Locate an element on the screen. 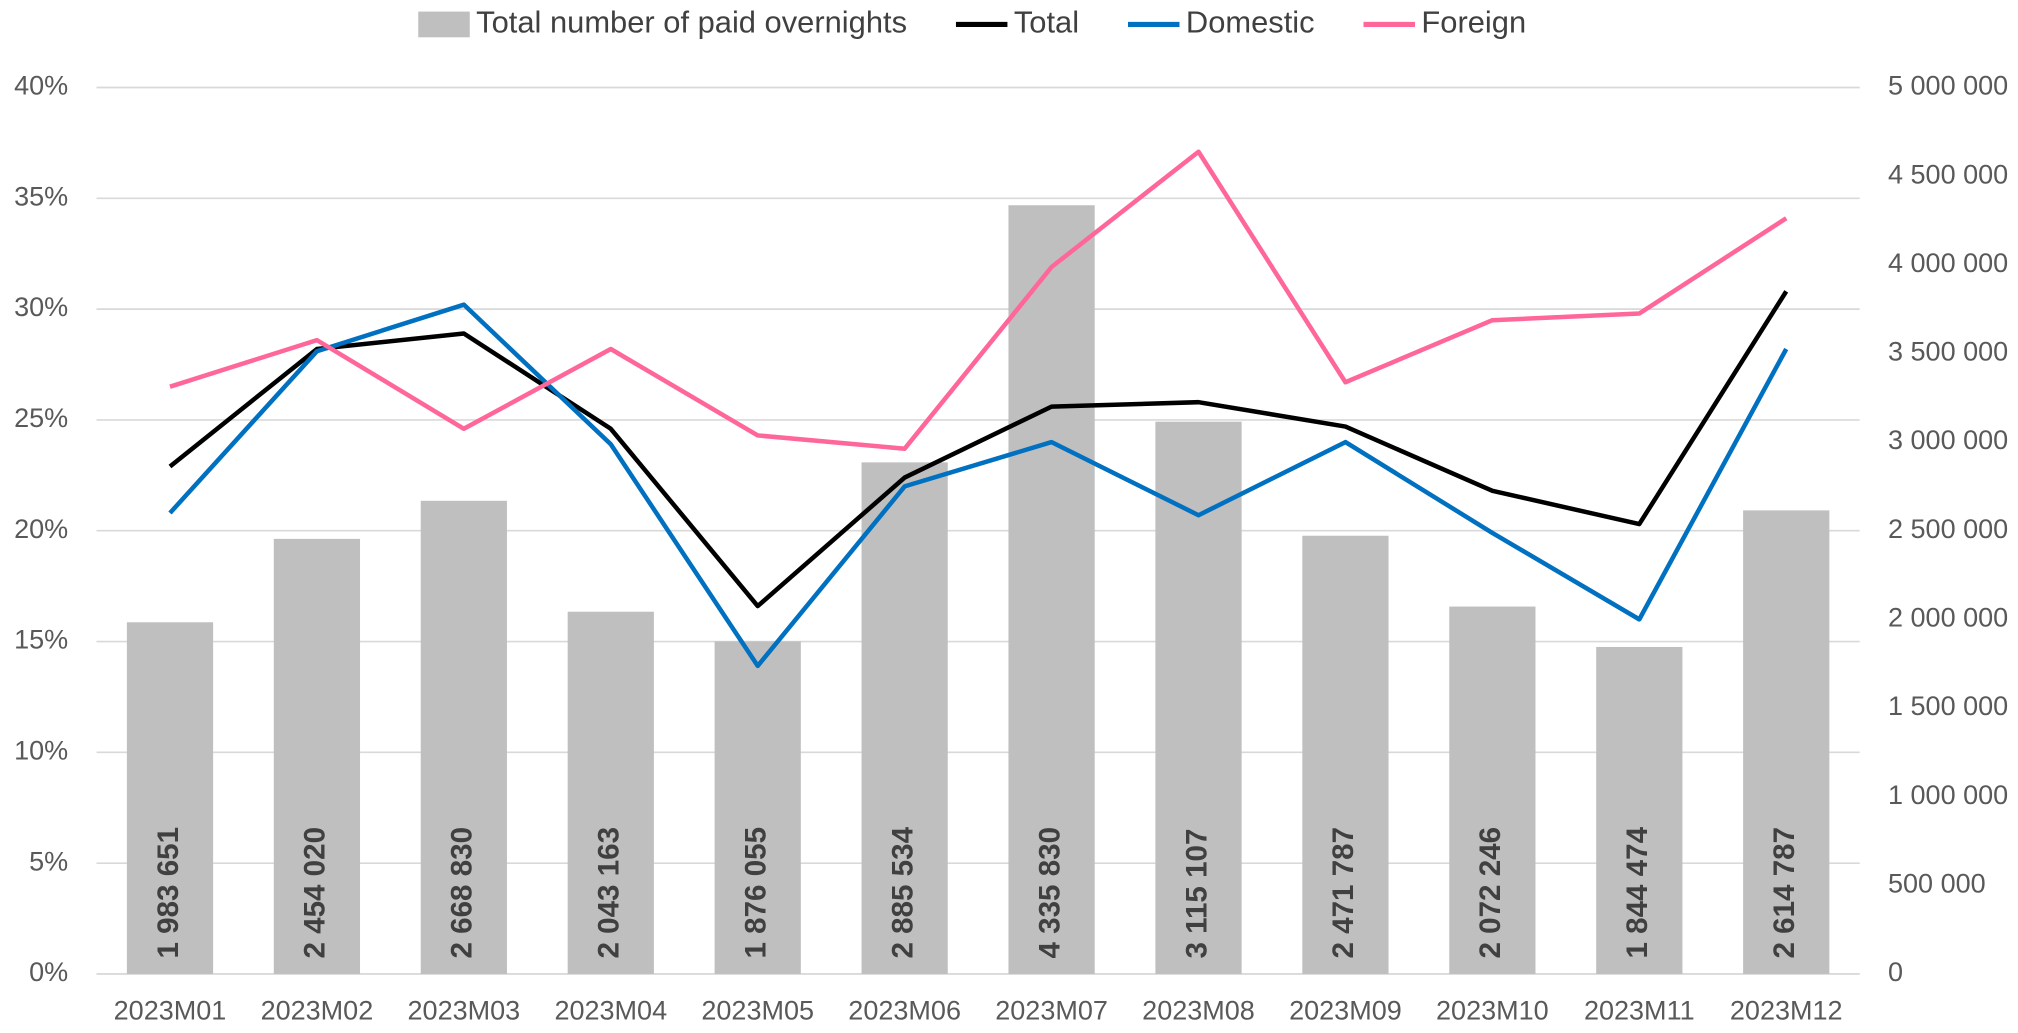  y-tick-label: 15% is located at coordinates (41, 640).